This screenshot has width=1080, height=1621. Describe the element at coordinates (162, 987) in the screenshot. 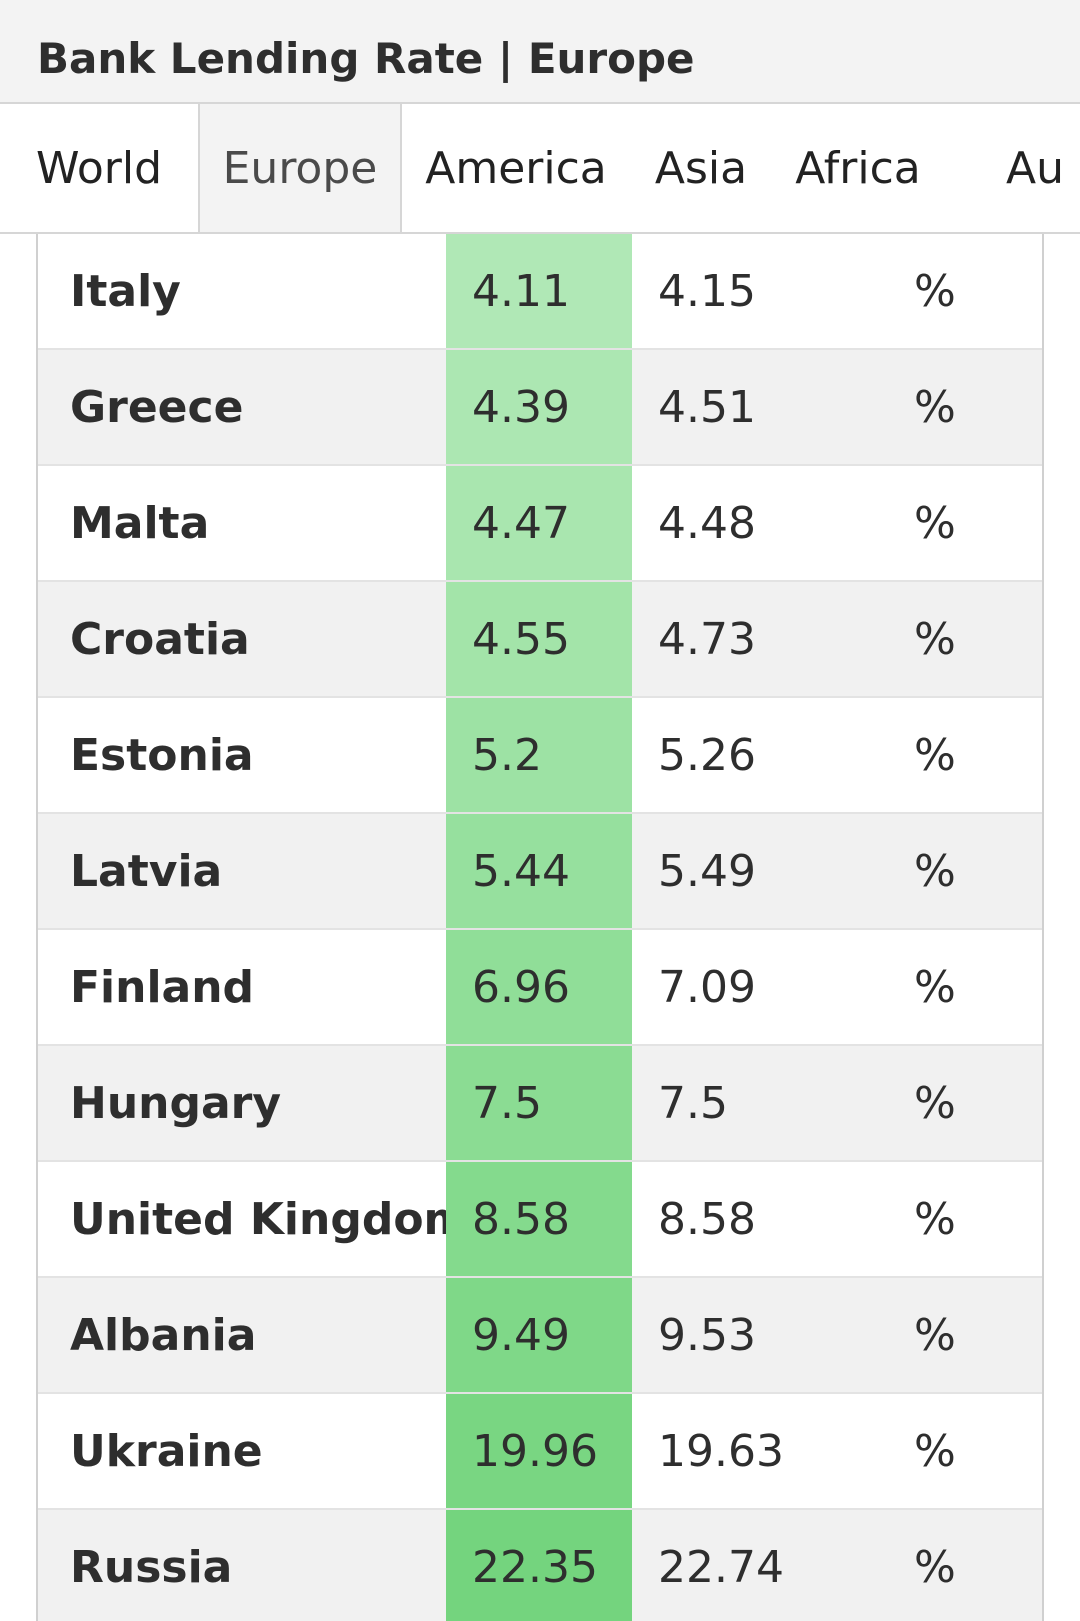

I see `country-name: Finland` at that location.